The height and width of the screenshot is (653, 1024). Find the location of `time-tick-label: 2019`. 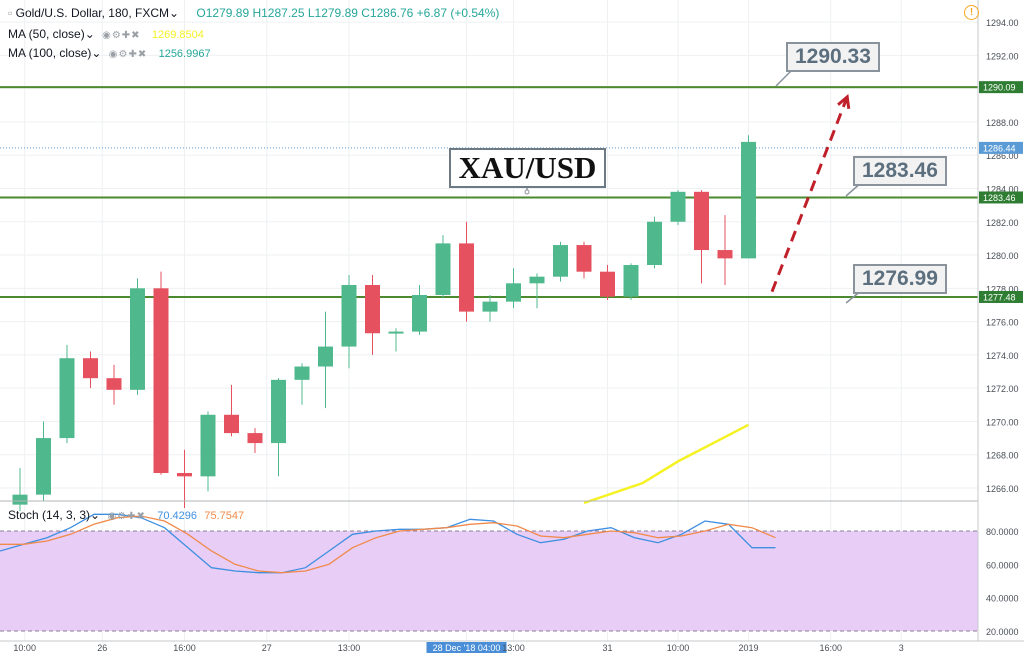

time-tick-label: 2019 is located at coordinates (748, 648).